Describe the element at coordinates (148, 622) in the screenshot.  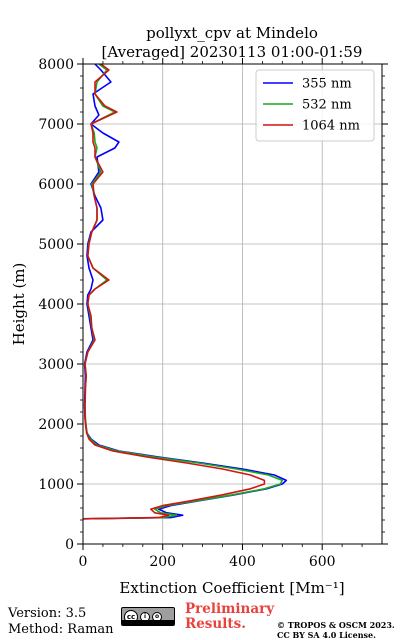
I see `cc-badge-strip` at that location.